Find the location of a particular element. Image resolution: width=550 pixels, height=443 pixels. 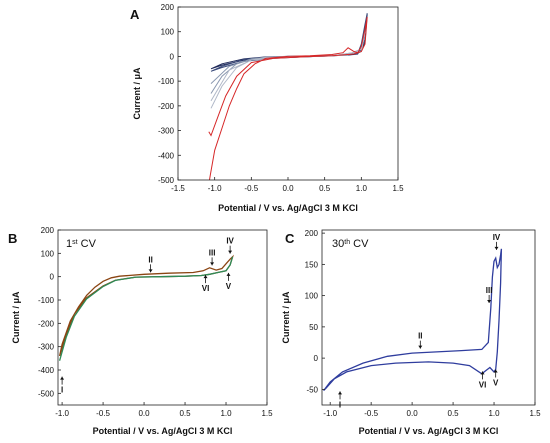

cv-title: 30th CV is located at coordinates (350, 244).